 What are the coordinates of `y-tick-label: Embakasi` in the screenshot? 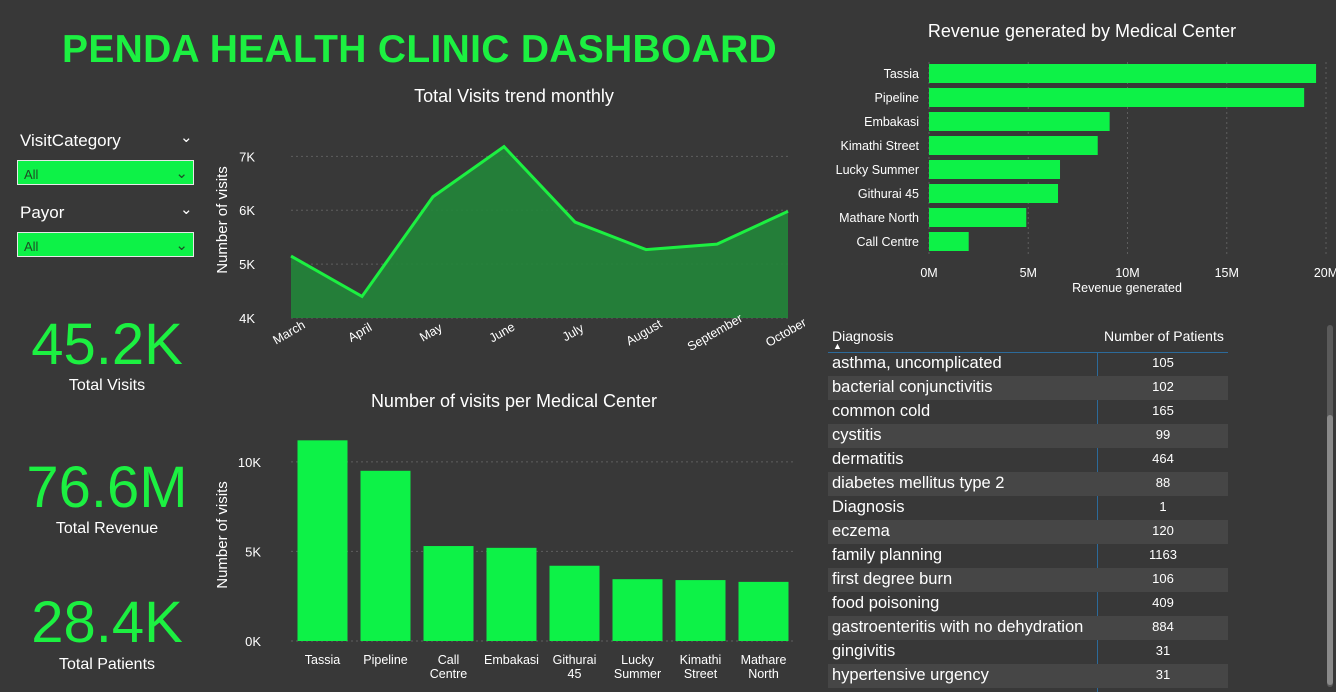 It's located at (891, 122).